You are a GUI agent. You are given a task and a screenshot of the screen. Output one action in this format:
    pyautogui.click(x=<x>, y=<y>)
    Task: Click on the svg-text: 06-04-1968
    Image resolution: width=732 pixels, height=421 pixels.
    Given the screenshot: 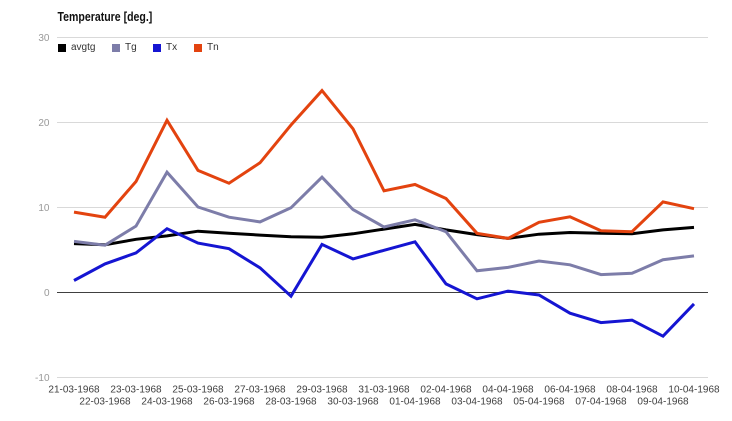 What is the action you would take?
    pyautogui.click(x=570, y=390)
    